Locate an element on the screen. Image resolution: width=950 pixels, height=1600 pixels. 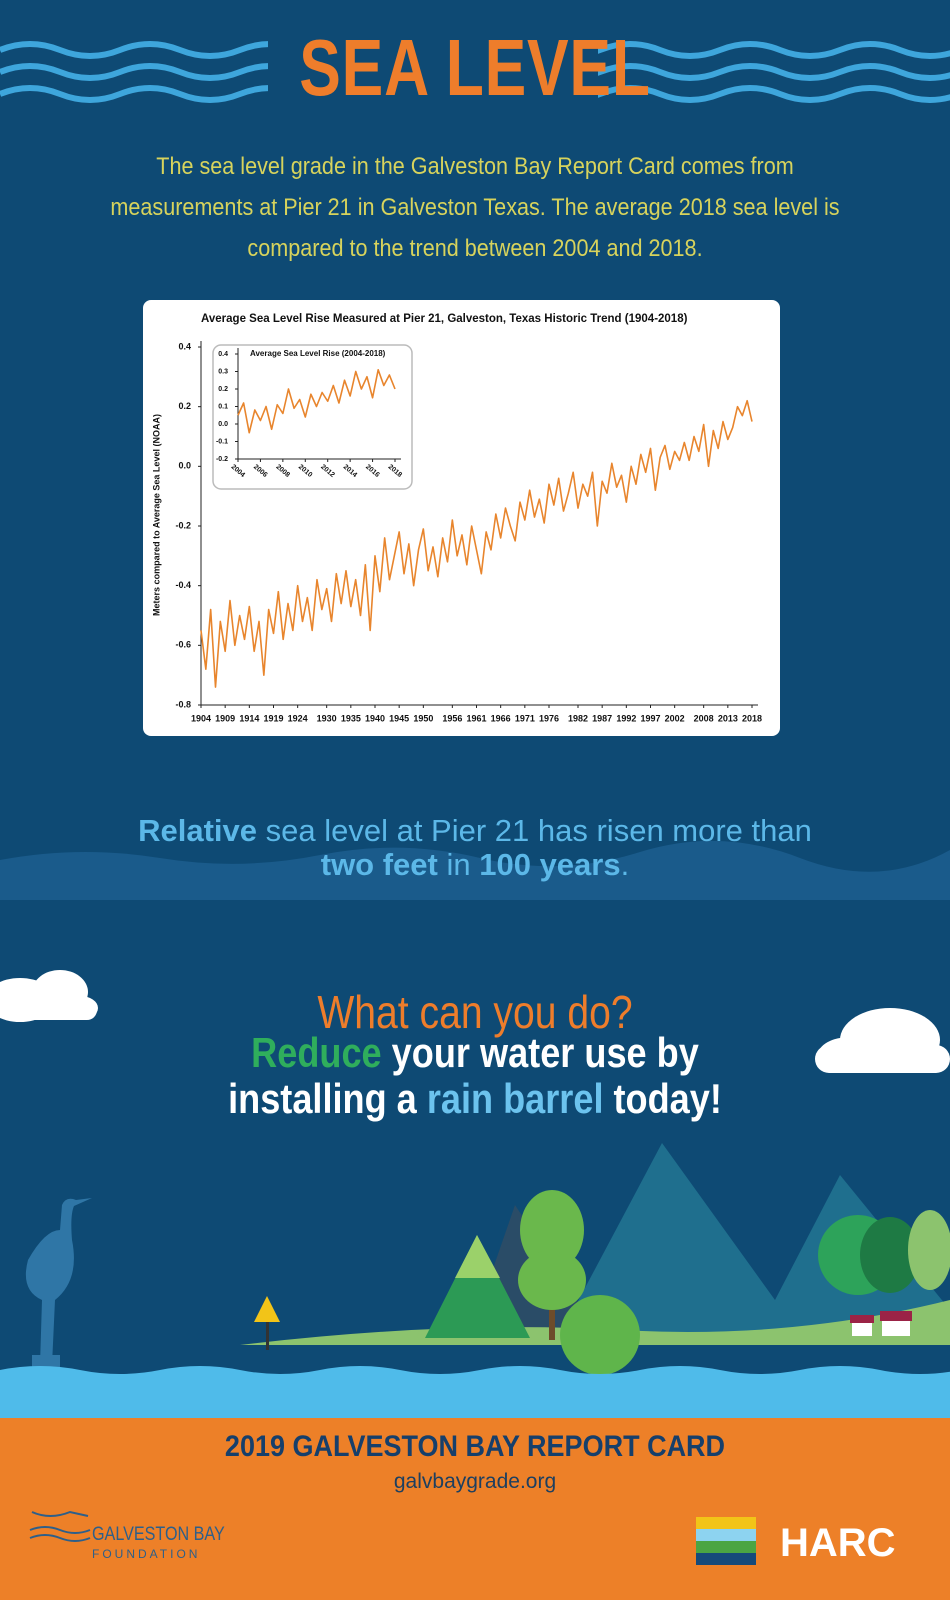
footer-url: galvbaygrade.org is located at coordinates (475, 1481).